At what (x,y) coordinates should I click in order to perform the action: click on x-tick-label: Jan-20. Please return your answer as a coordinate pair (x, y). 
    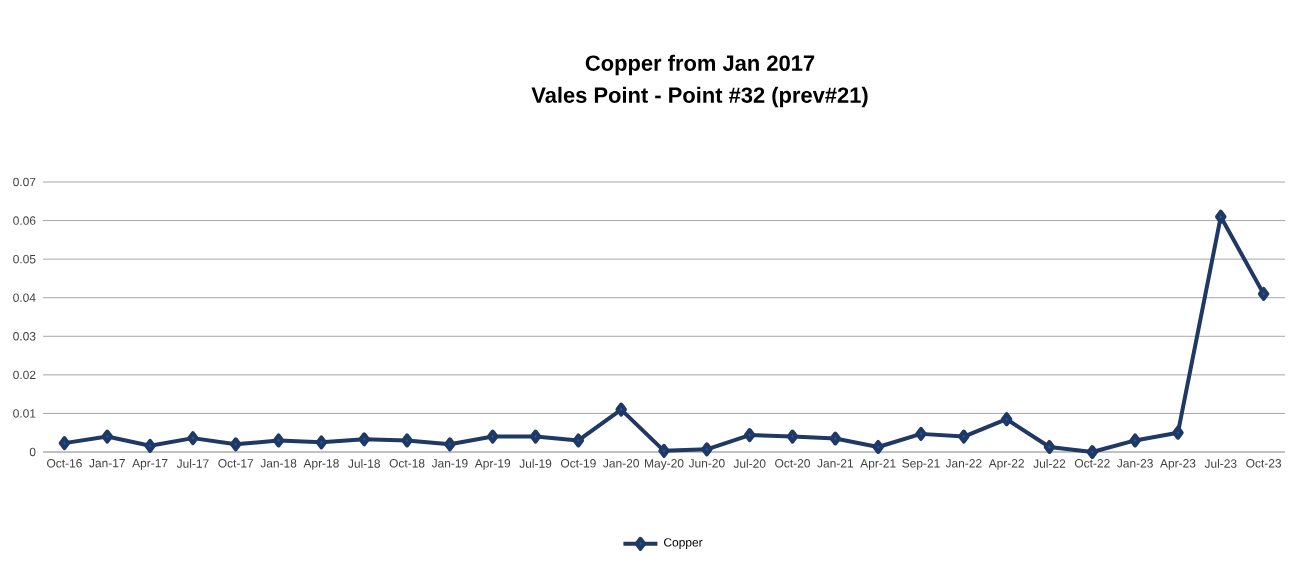
    Looking at the image, I should click on (621, 463).